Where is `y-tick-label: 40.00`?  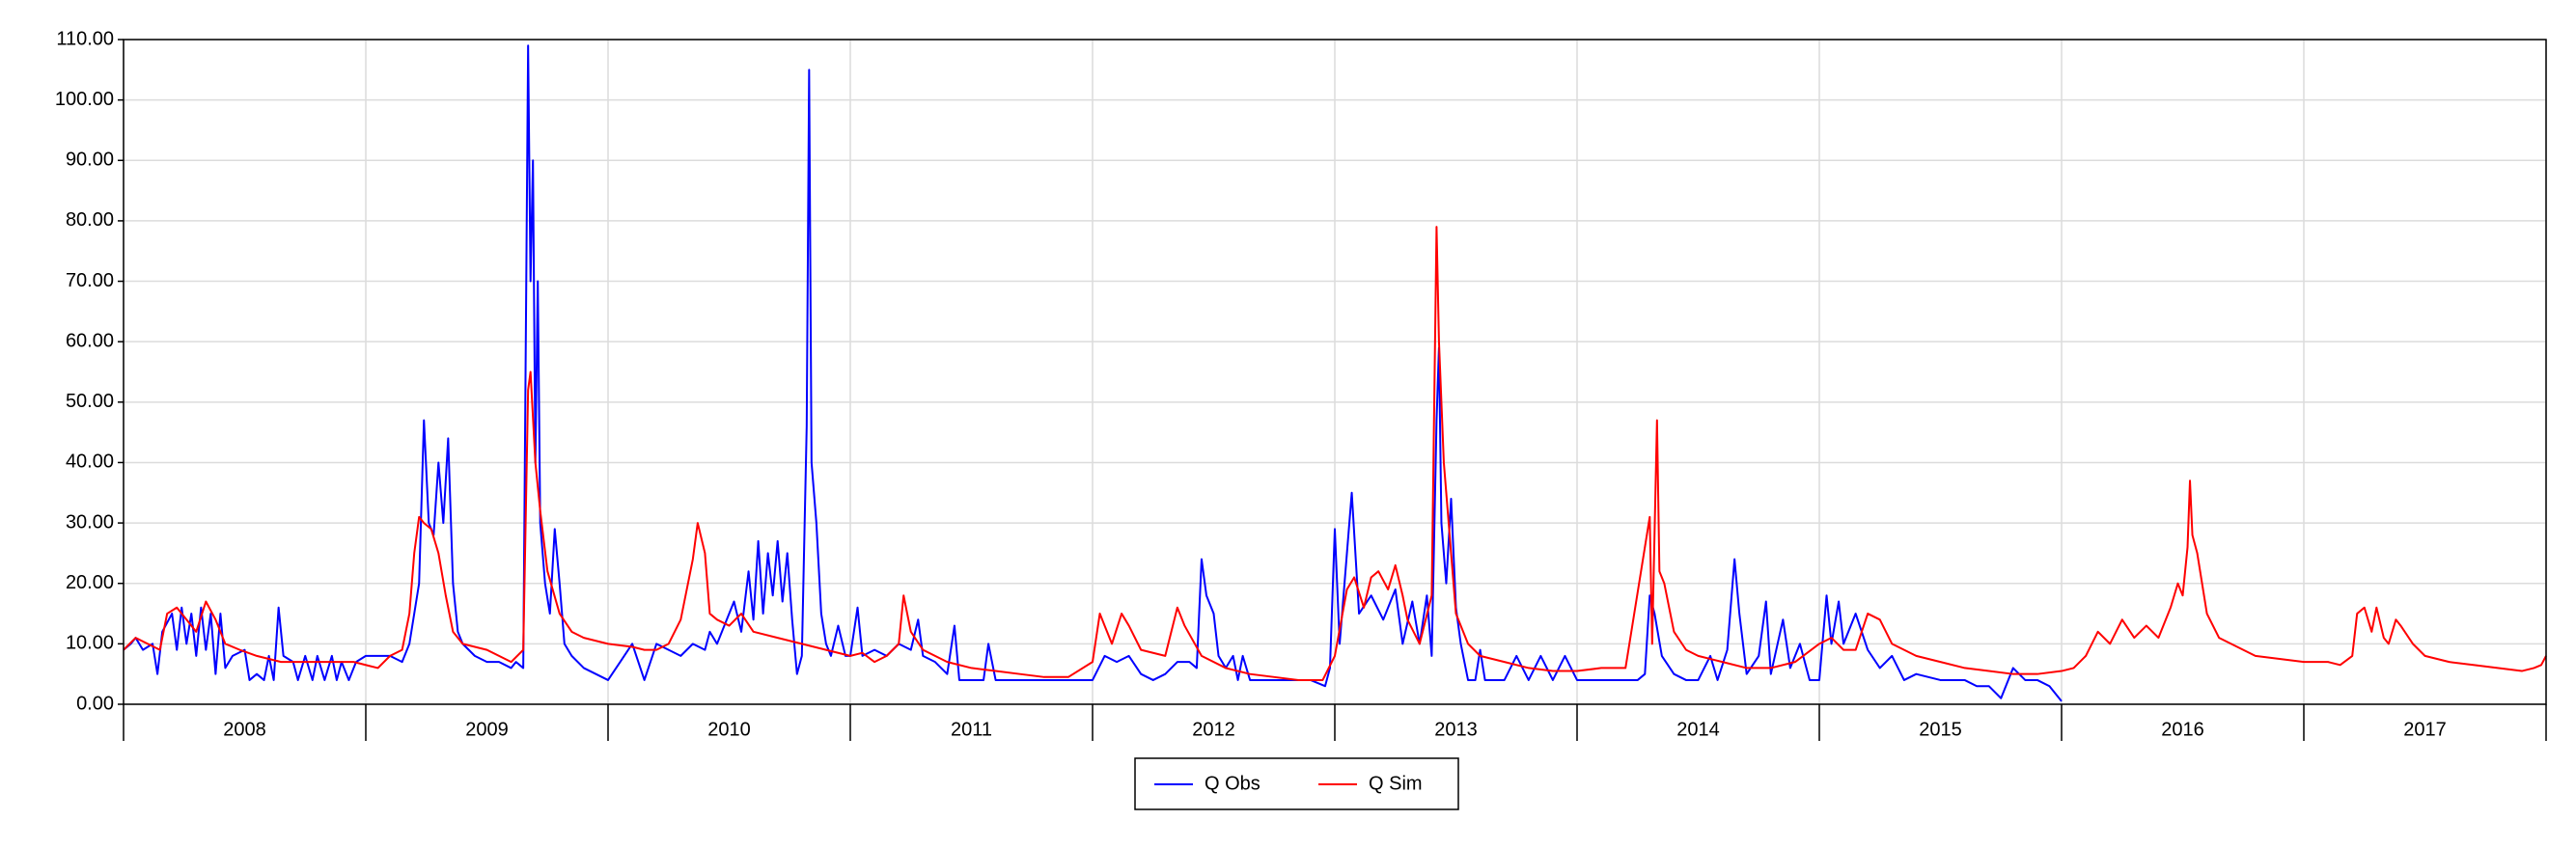
y-tick-label: 40.00 is located at coordinates (90, 462).